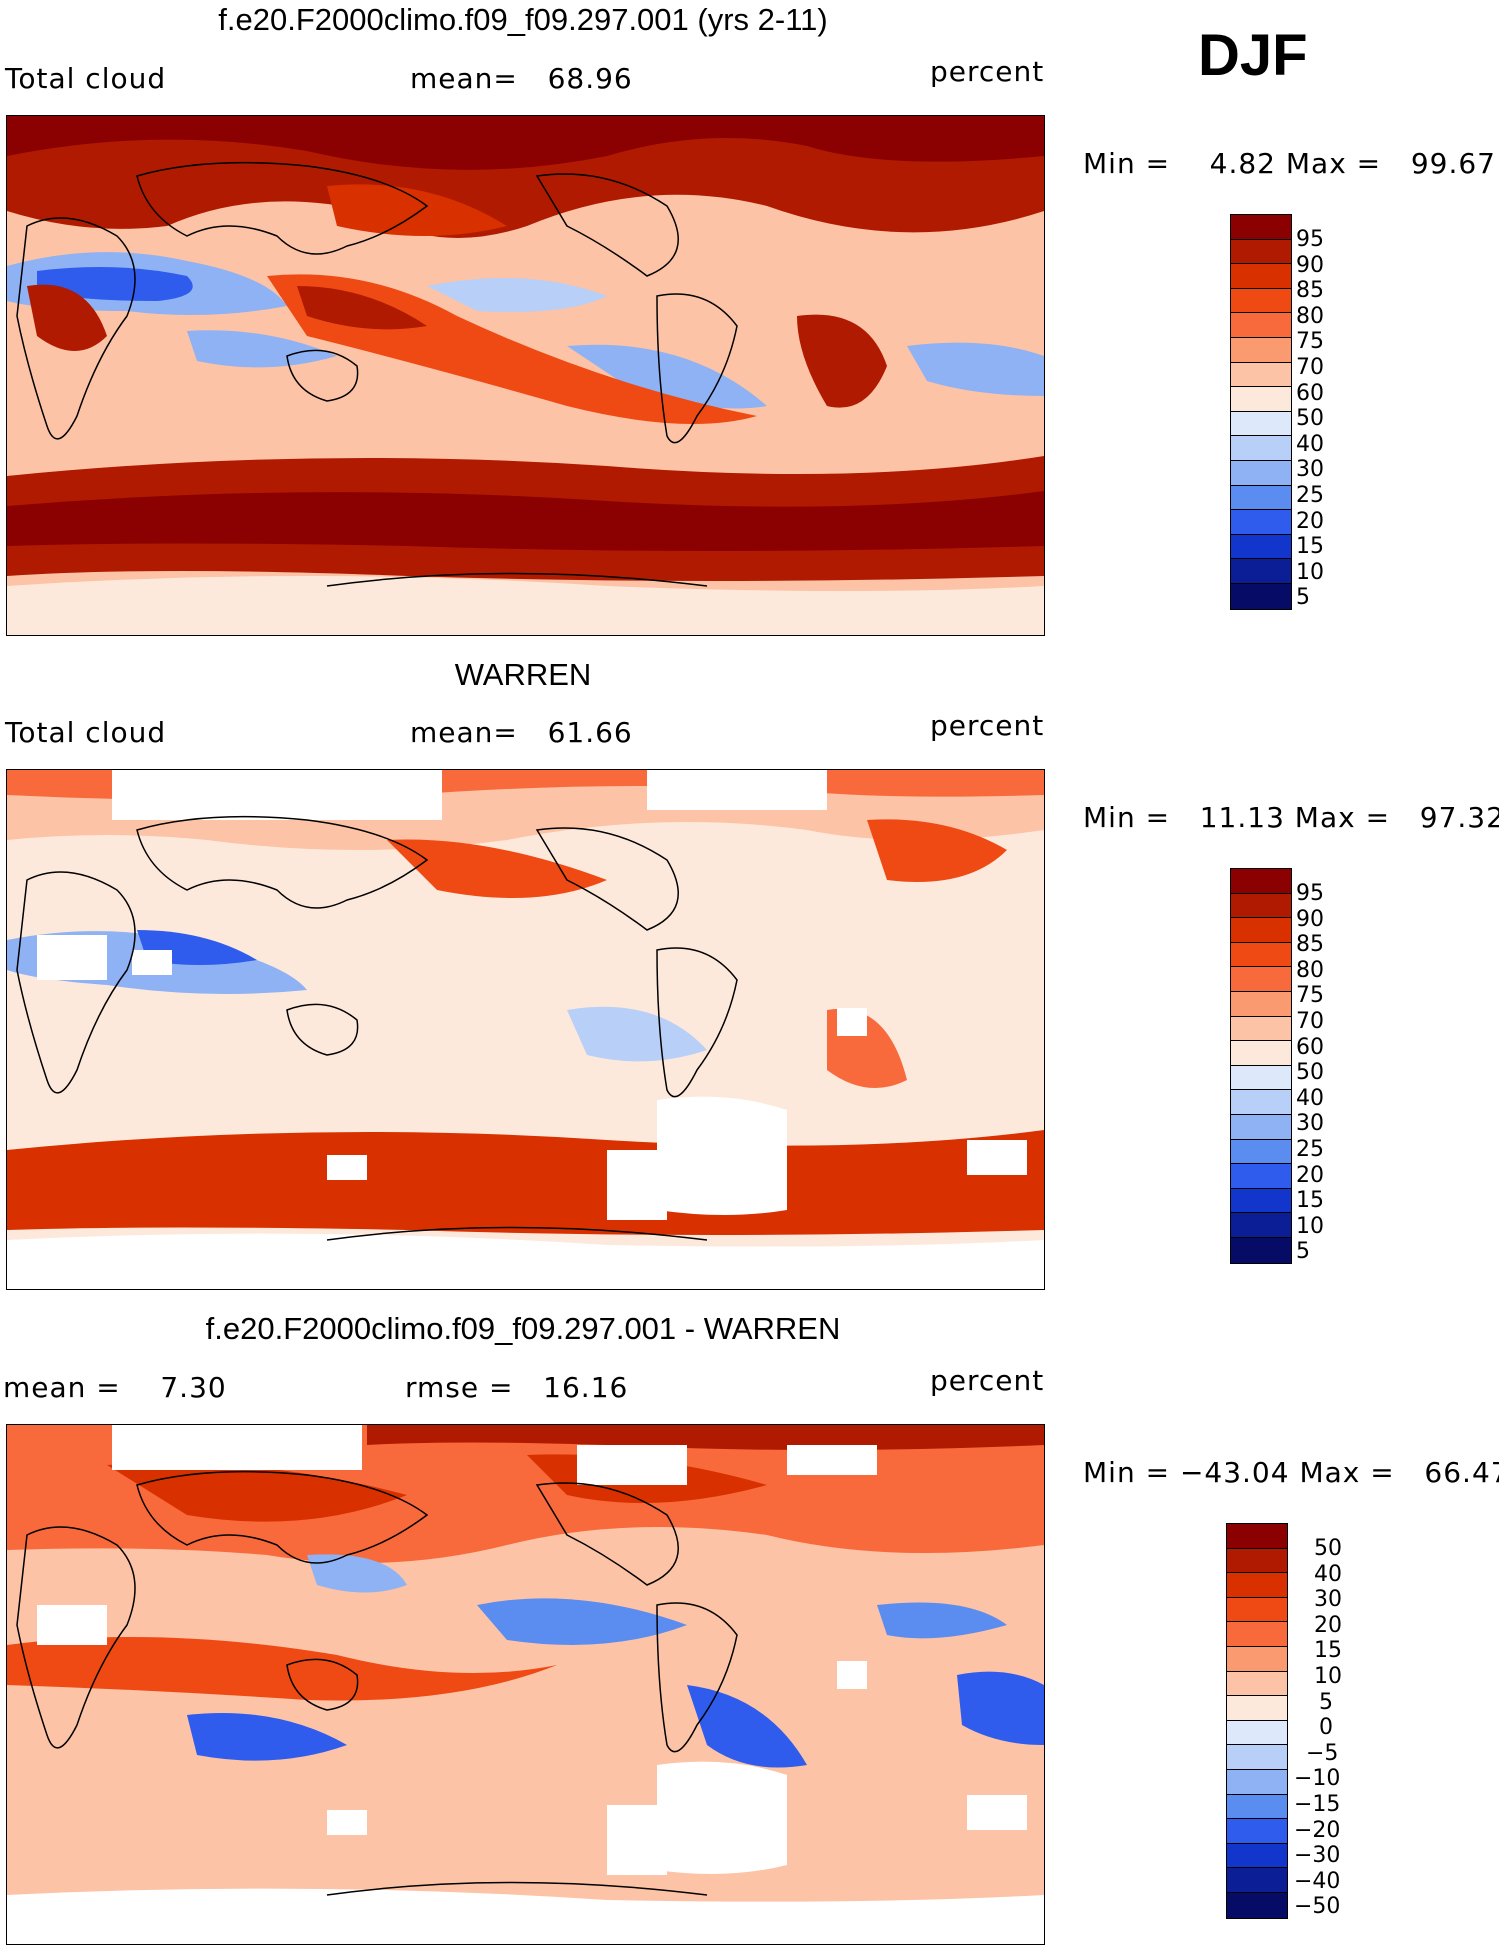 This screenshot has width=1499, height=1951. Describe the element at coordinates (1289, 163) in the screenshot. I see `panel-1-min-max: Min = 4.82 Max = 99.67` at that location.